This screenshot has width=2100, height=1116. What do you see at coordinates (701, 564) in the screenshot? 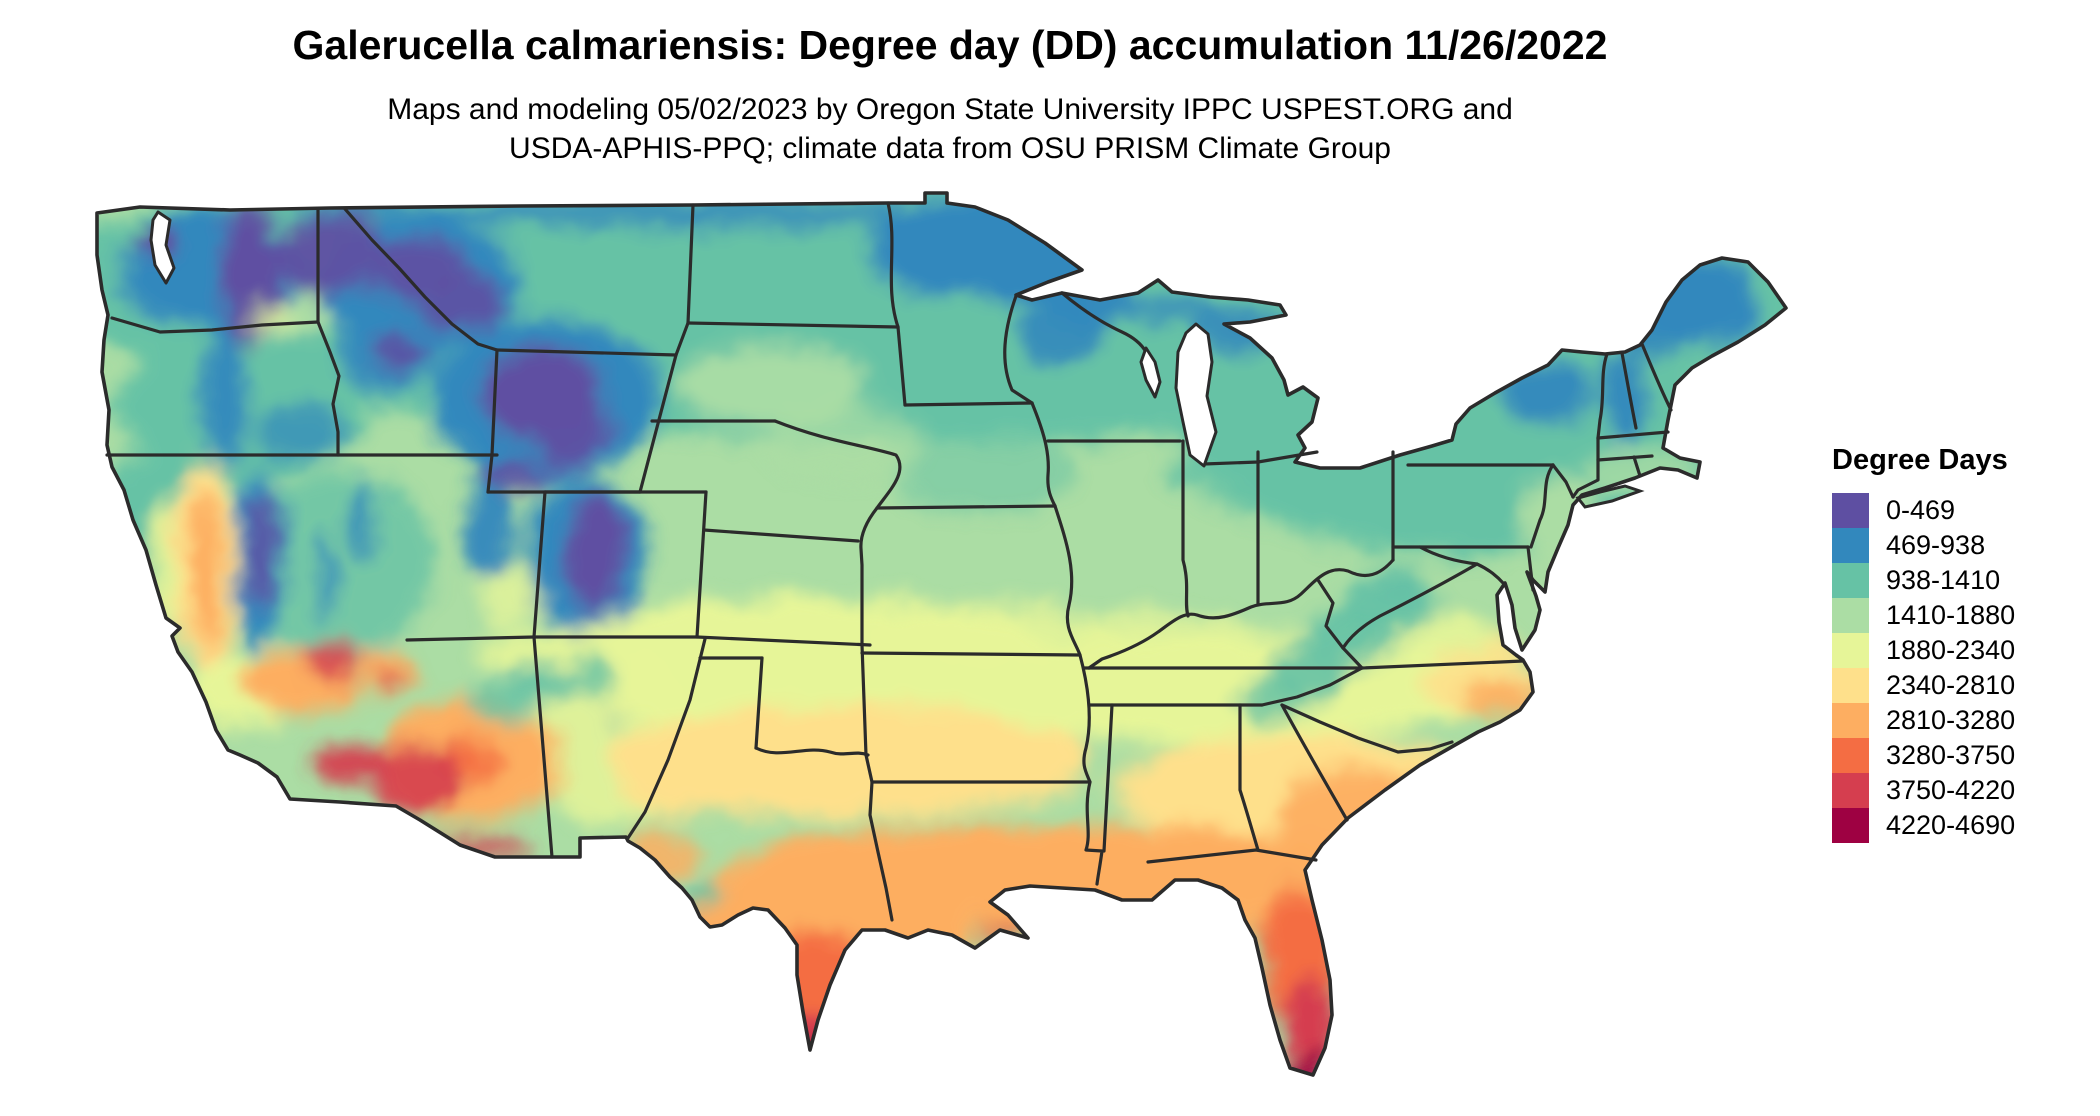
I see `border-co-east` at bounding box center [701, 564].